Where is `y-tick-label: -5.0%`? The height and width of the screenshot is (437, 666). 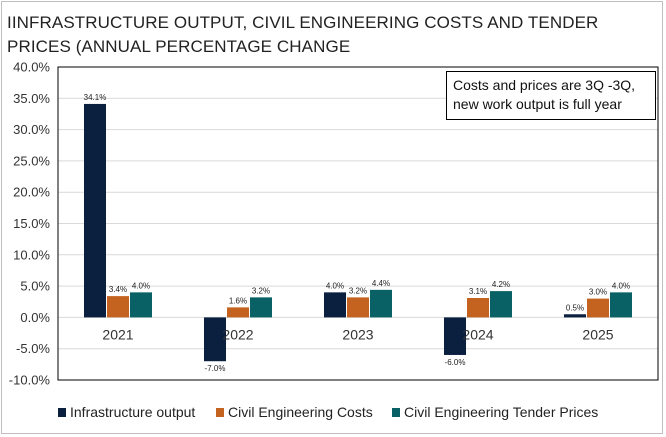
y-tick-label: -5.0% is located at coordinates (33, 348).